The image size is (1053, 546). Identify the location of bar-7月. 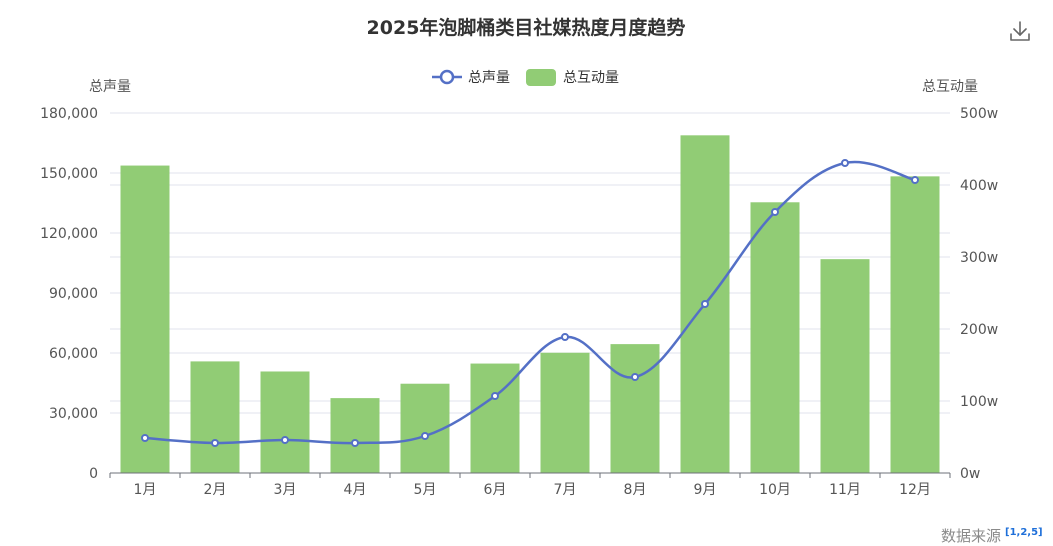
(565, 412).